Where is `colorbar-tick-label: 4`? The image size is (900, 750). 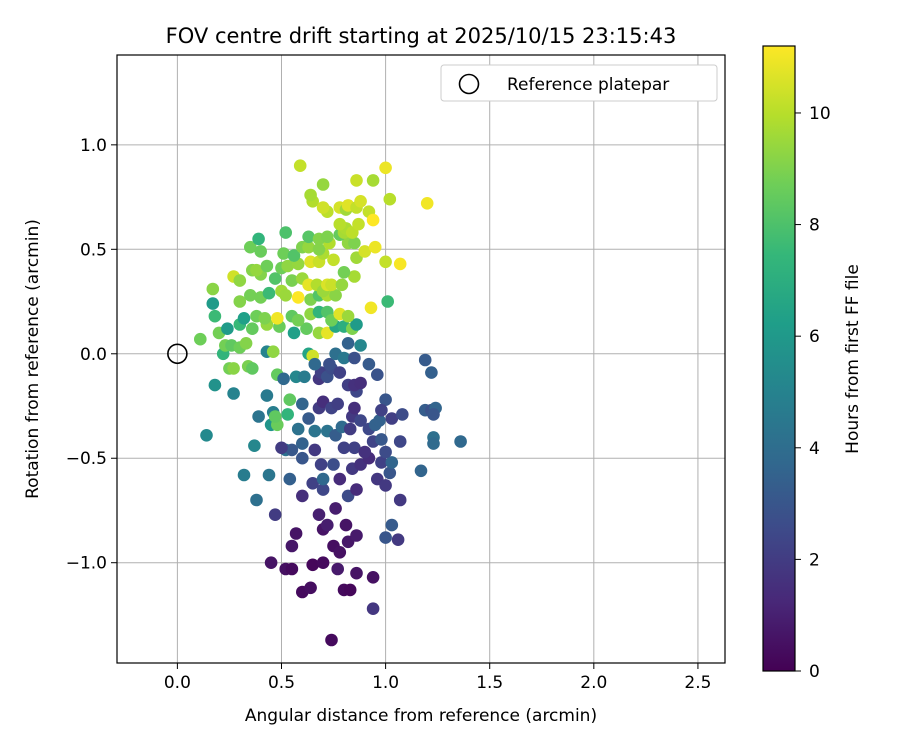 colorbar-tick-label: 4 is located at coordinates (814, 449).